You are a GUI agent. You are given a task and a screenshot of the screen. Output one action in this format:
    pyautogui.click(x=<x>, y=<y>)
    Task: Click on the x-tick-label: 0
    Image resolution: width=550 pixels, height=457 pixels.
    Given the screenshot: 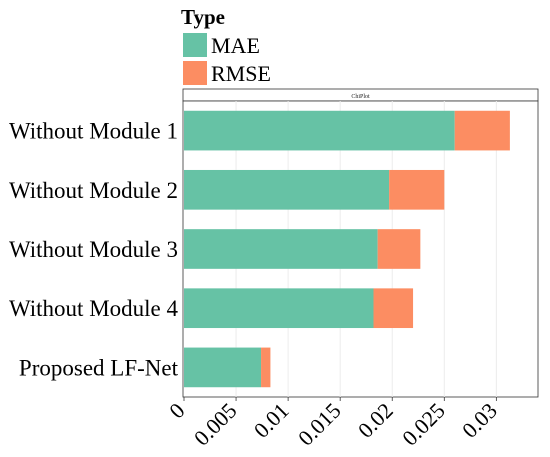 What is the action you would take?
    pyautogui.click(x=176, y=410)
    